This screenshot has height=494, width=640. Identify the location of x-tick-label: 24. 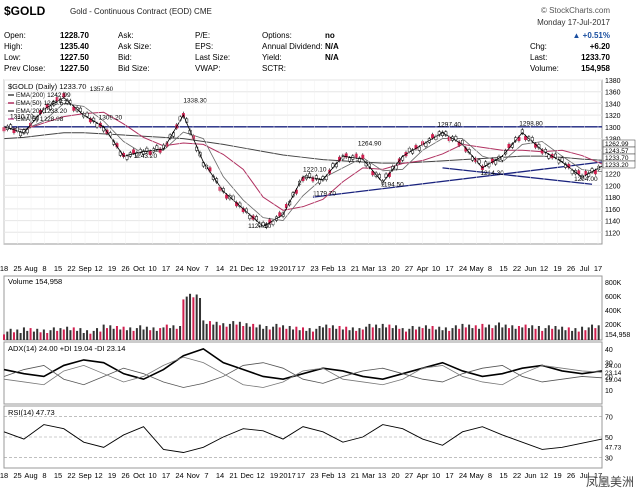
(179, 268).